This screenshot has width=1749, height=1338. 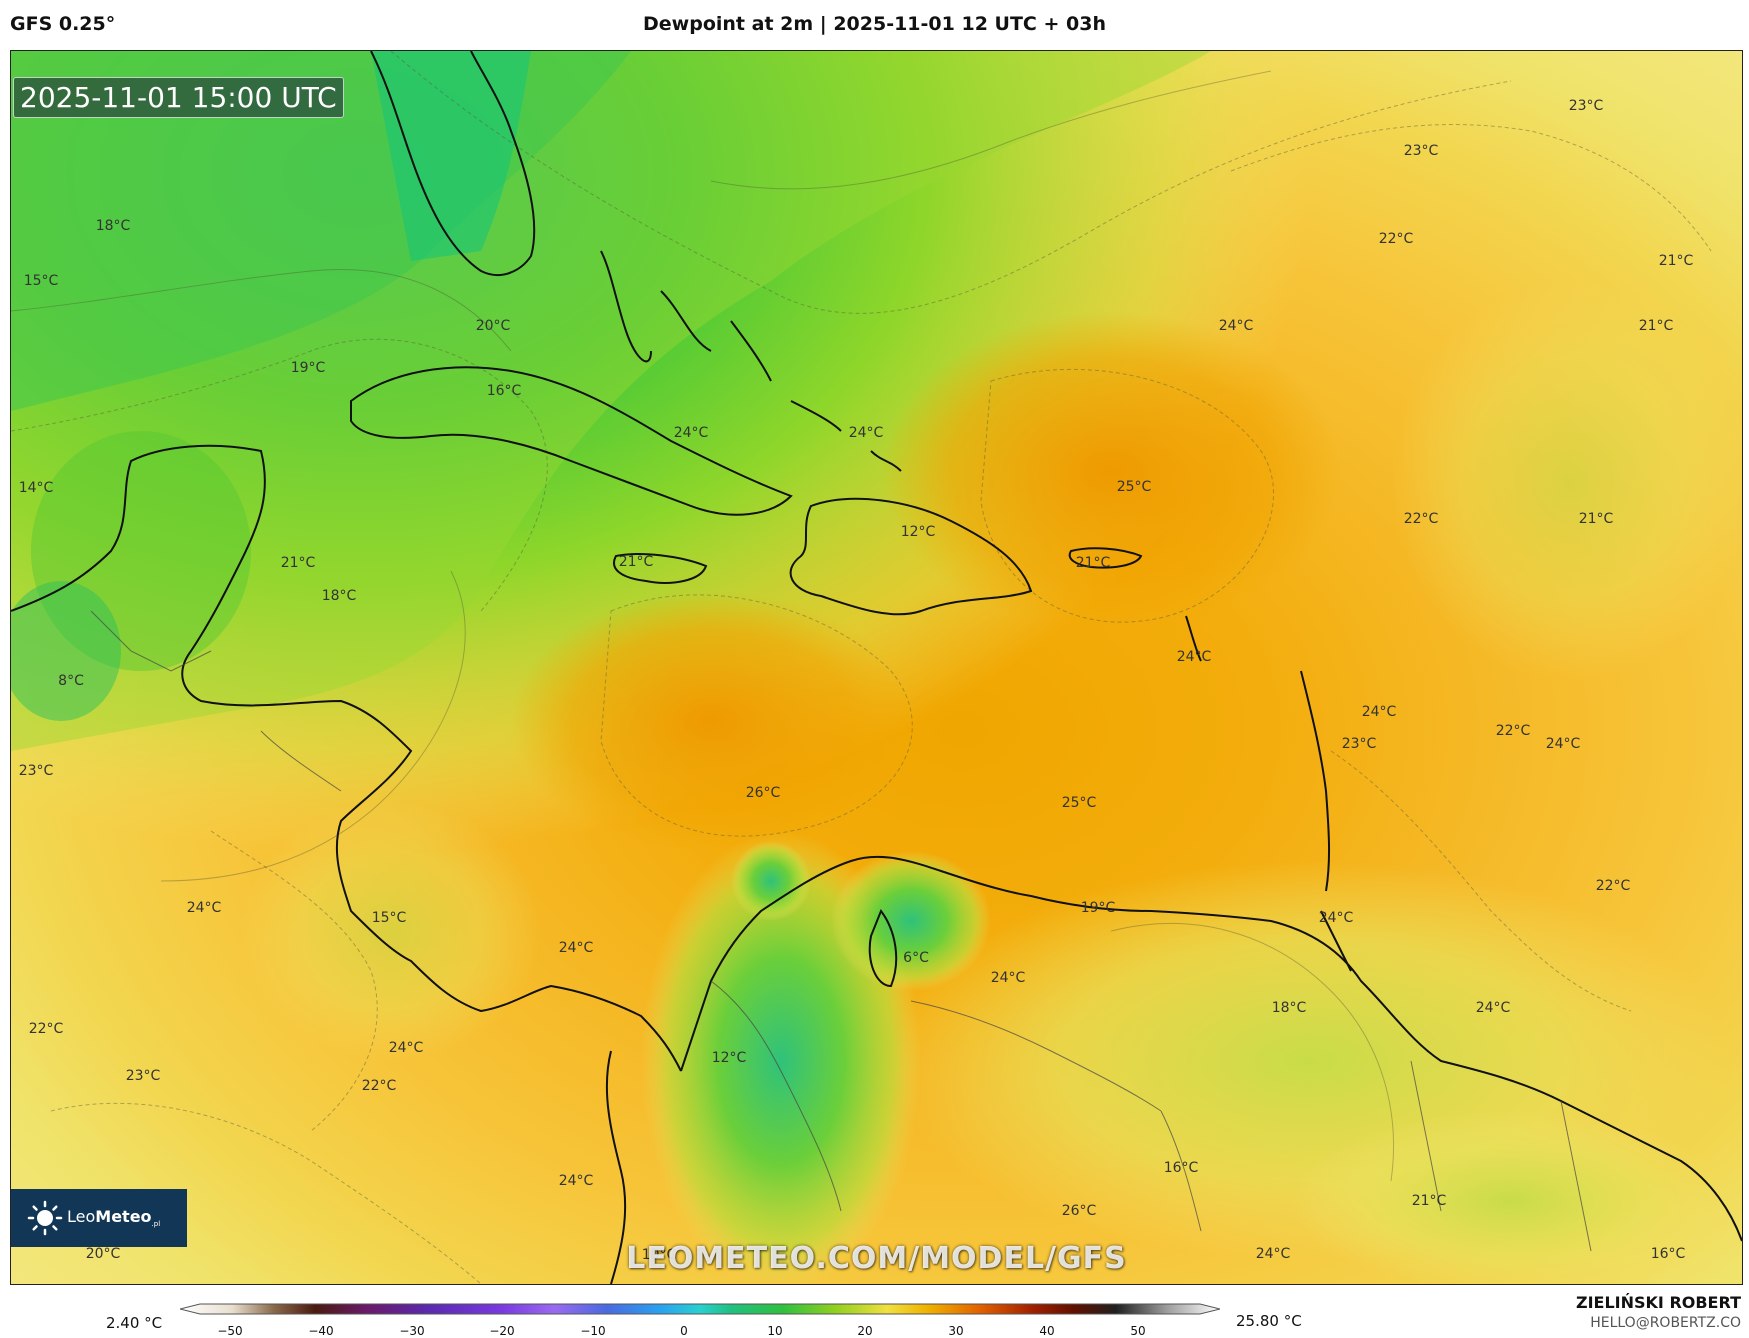 What do you see at coordinates (593, 1331) in the screenshot?
I see `colorbar-tick: −10` at bounding box center [593, 1331].